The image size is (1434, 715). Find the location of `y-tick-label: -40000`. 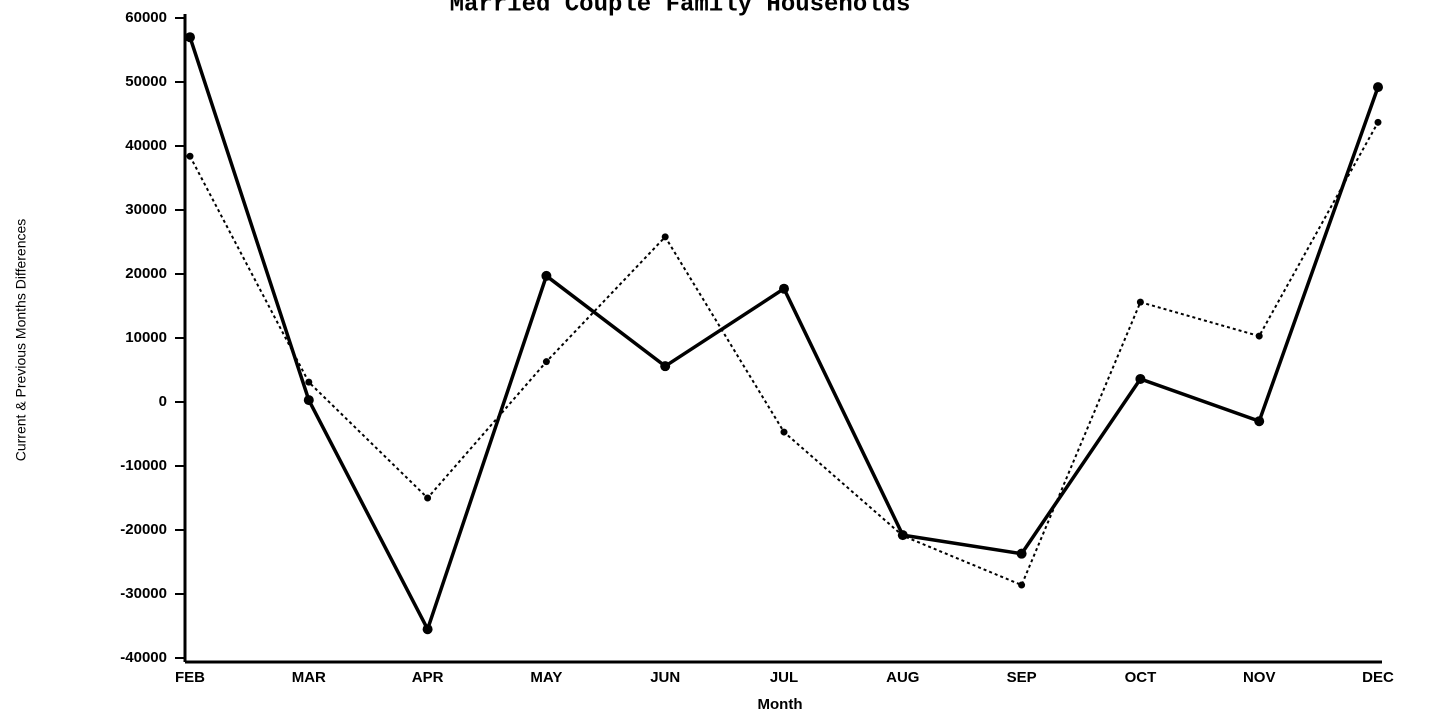

y-tick-label: -40000 is located at coordinates (143, 657).